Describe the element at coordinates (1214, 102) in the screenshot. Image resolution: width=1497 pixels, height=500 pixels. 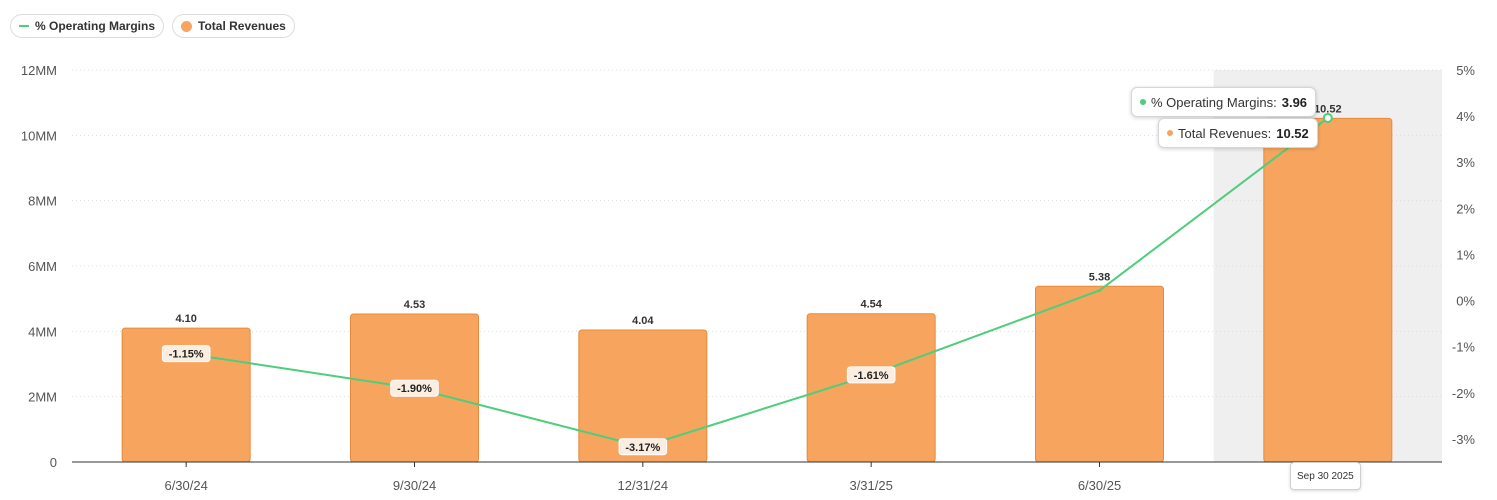
I see `tooltip-line-label: % Operating Margins:` at that location.